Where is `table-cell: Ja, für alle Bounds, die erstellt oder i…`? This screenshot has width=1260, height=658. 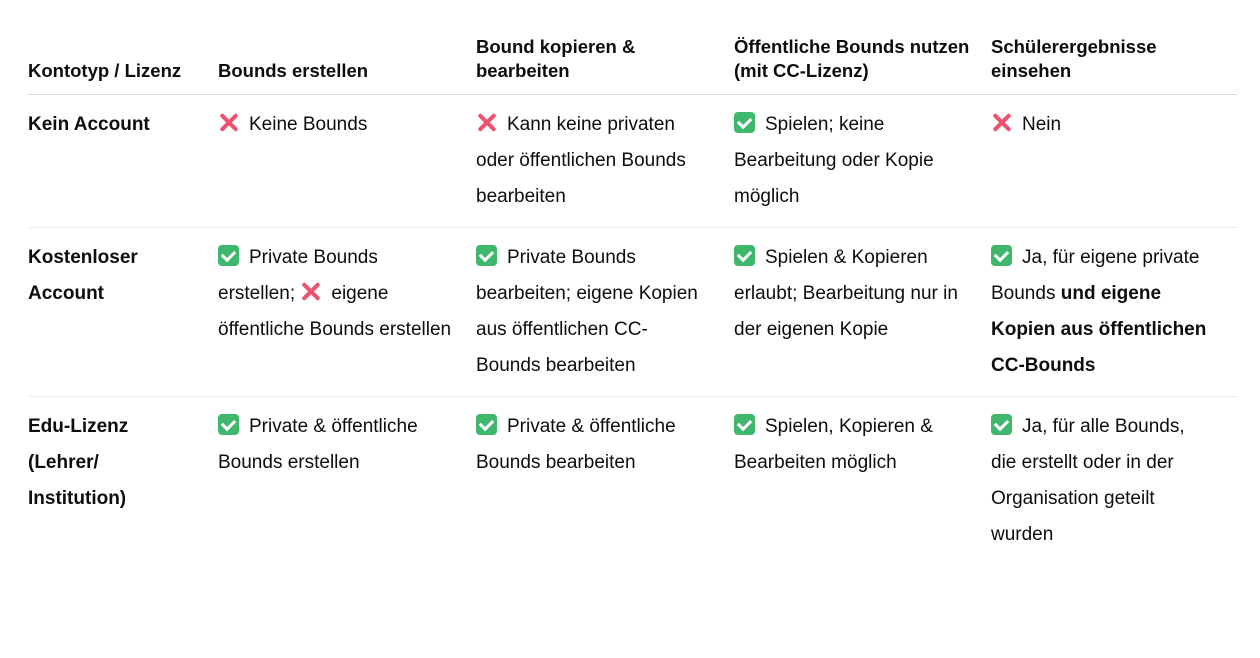 table-cell: Ja, für alle Bounds, die erstellt oder i… is located at coordinates (1114, 481).